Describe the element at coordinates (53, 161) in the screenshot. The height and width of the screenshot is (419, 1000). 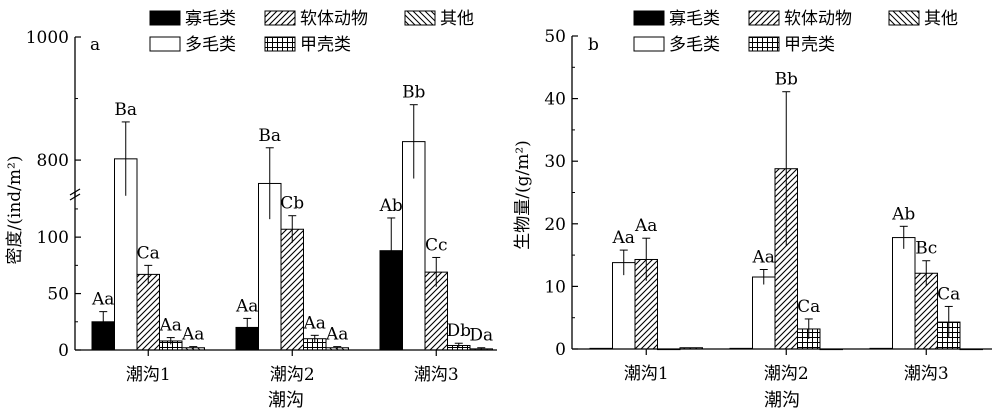
I see `y-tick-label-a-800: 800` at that location.